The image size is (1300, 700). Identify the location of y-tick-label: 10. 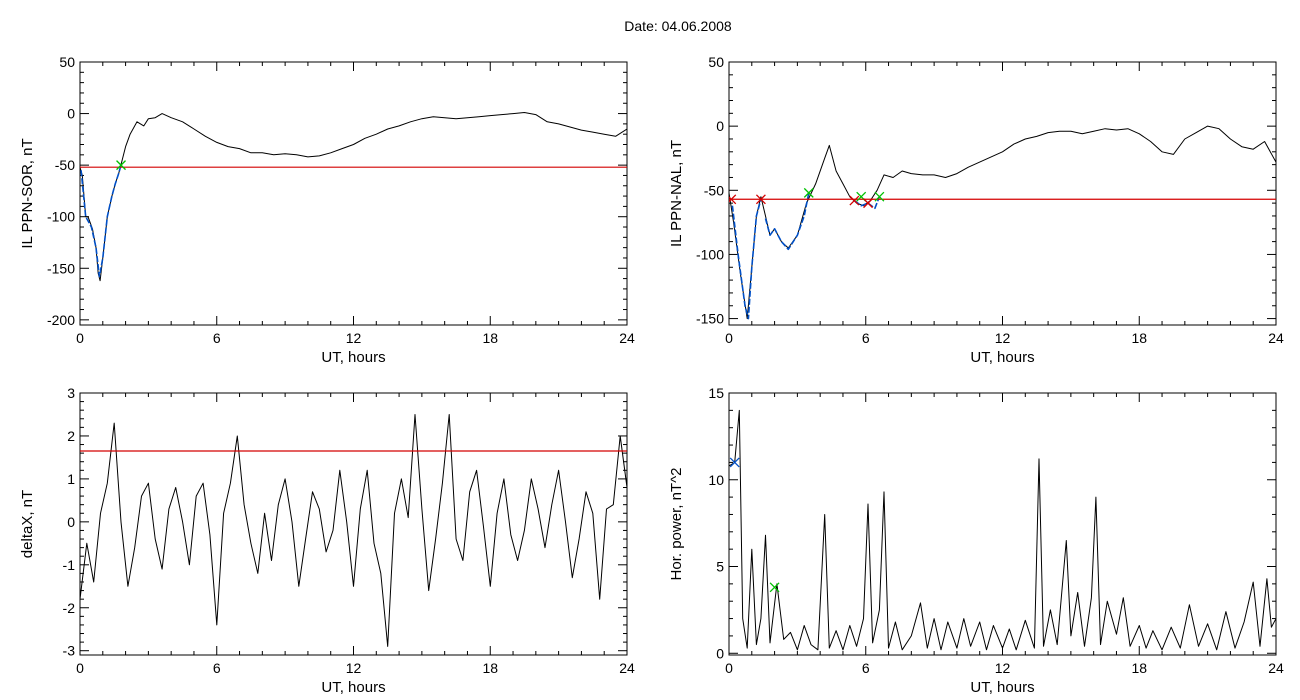
(716, 480).